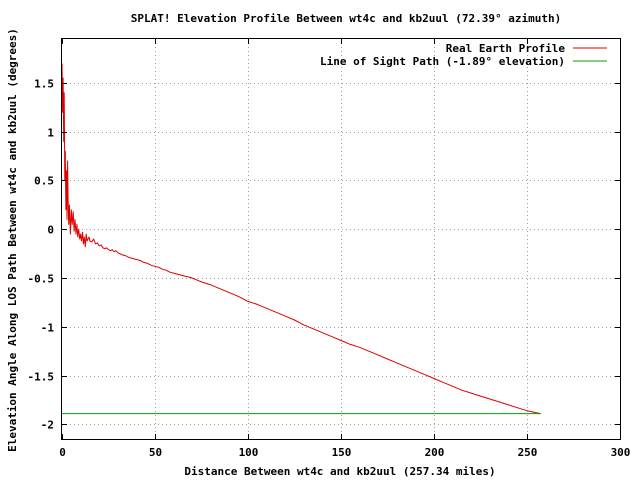 Image resolution: width=640 pixels, height=480 pixels. I want to click on legend-label-line-of-sight: Line of Sight Path (-1.89° elevation), so click(442, 61).